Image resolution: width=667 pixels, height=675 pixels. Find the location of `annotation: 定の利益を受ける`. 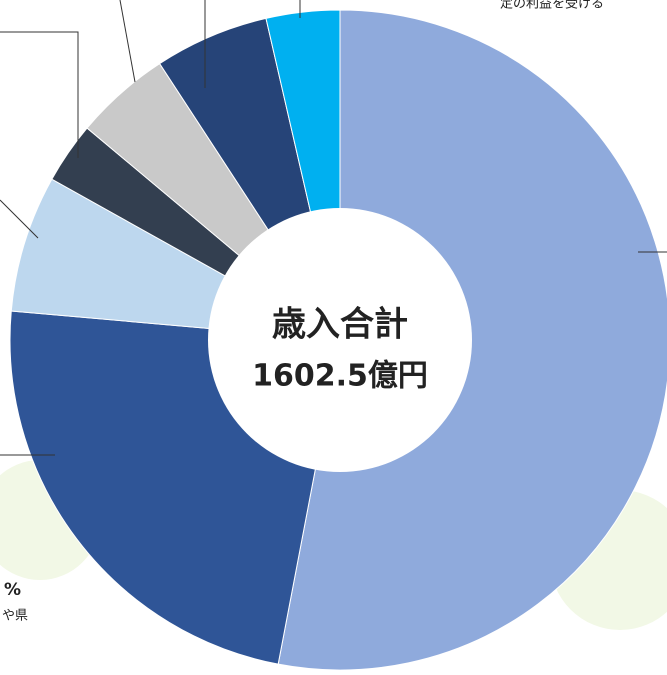

annotation: 定の利益を受ける is located at coordinates (552, 6).